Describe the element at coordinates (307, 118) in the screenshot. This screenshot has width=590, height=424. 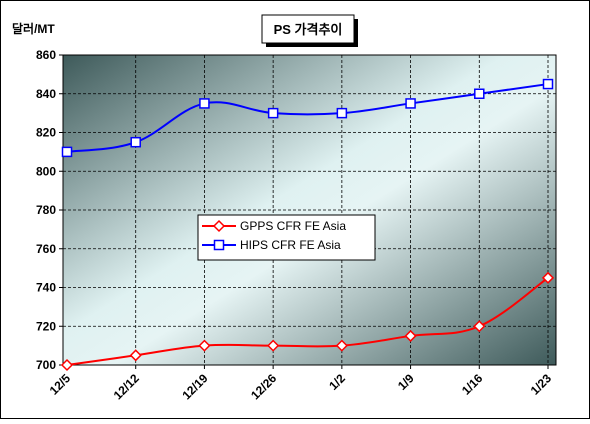
I see `series-line-hips` at that location.